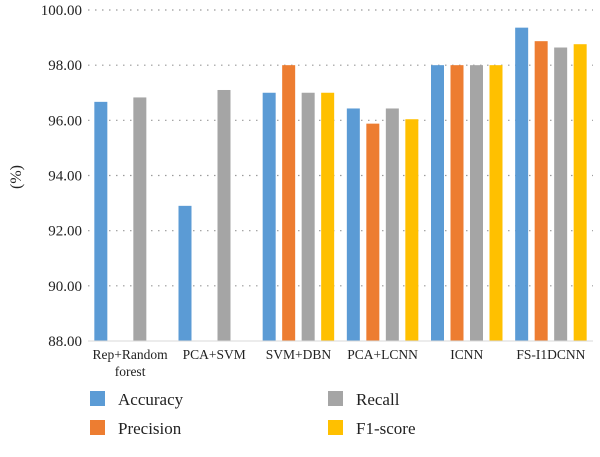 Image resolution: width=600 pixels, height=457 pixels. I want to click on legend-label: Precision, so click(150, 428).